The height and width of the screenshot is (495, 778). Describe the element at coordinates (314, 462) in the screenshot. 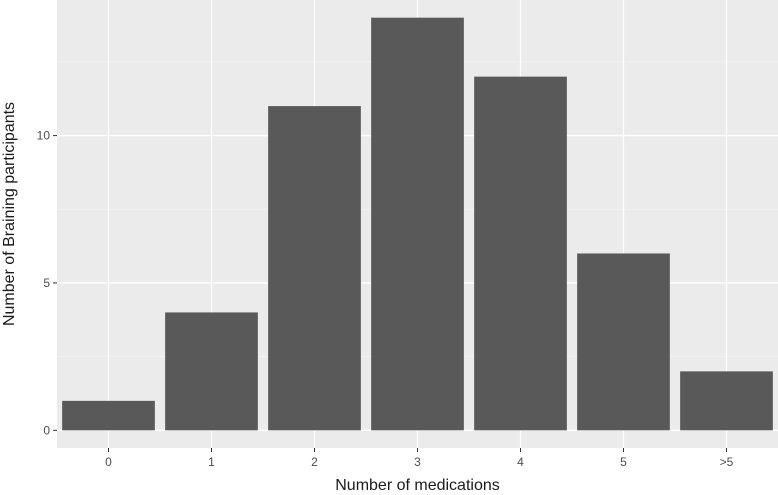

I see `x-tick-label: 2` at that location.